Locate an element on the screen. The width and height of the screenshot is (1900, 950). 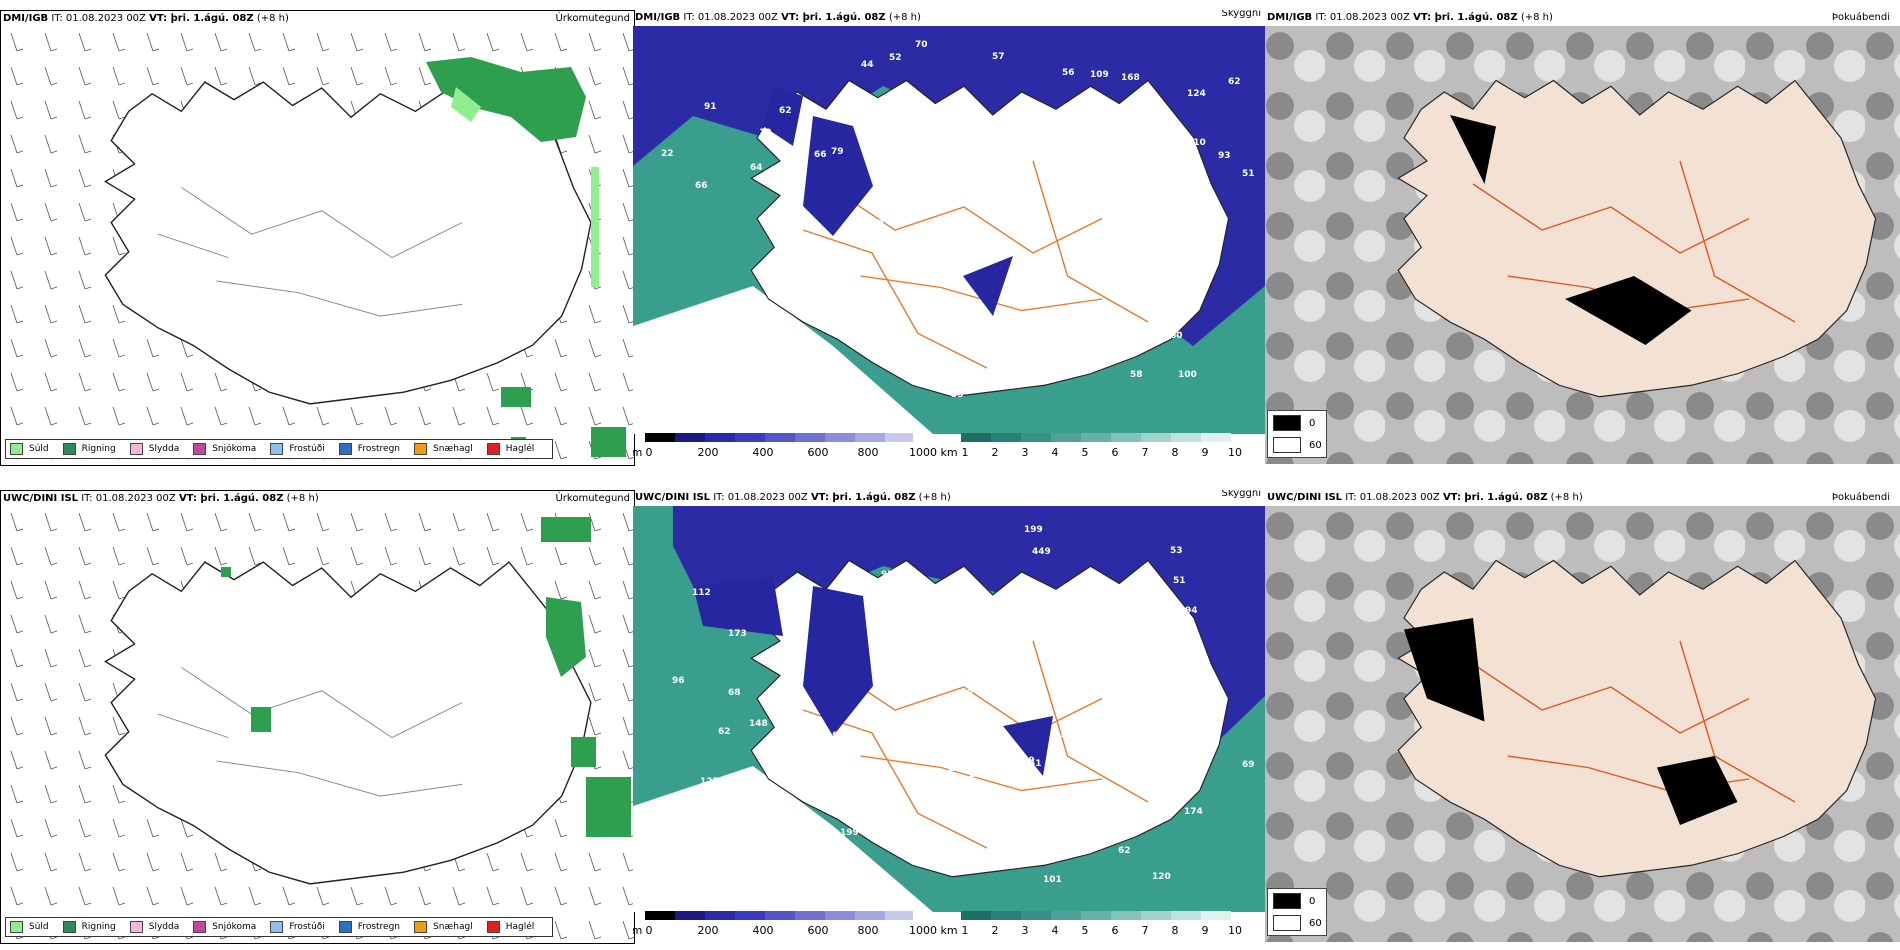
scale-unit: m is located at coordinates (638, 930).